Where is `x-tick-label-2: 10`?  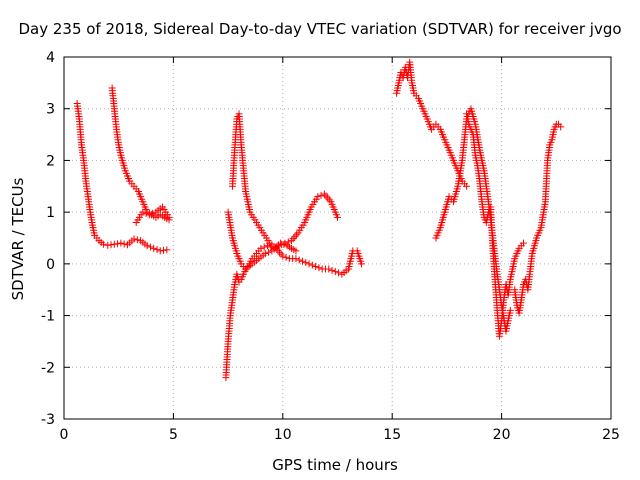 x-tick-label-2: 10 is located at coordinates (283, 435).